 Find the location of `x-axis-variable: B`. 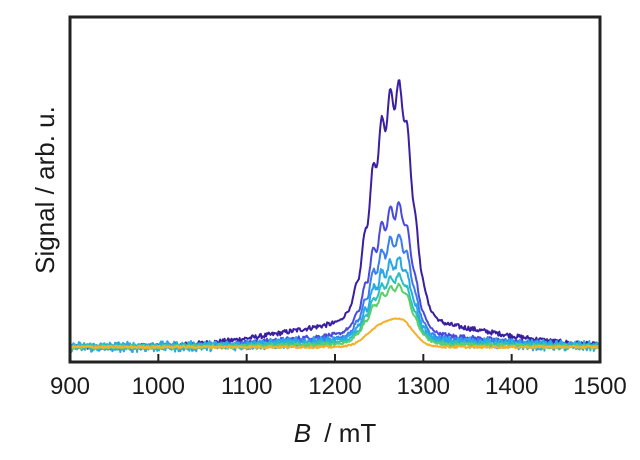

x-axis-variable: B is located at coordinates (302, 433).